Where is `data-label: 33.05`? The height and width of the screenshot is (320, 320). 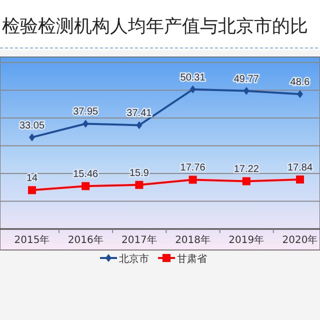
data-label: 33.05 is located at coordinates (32, 126).